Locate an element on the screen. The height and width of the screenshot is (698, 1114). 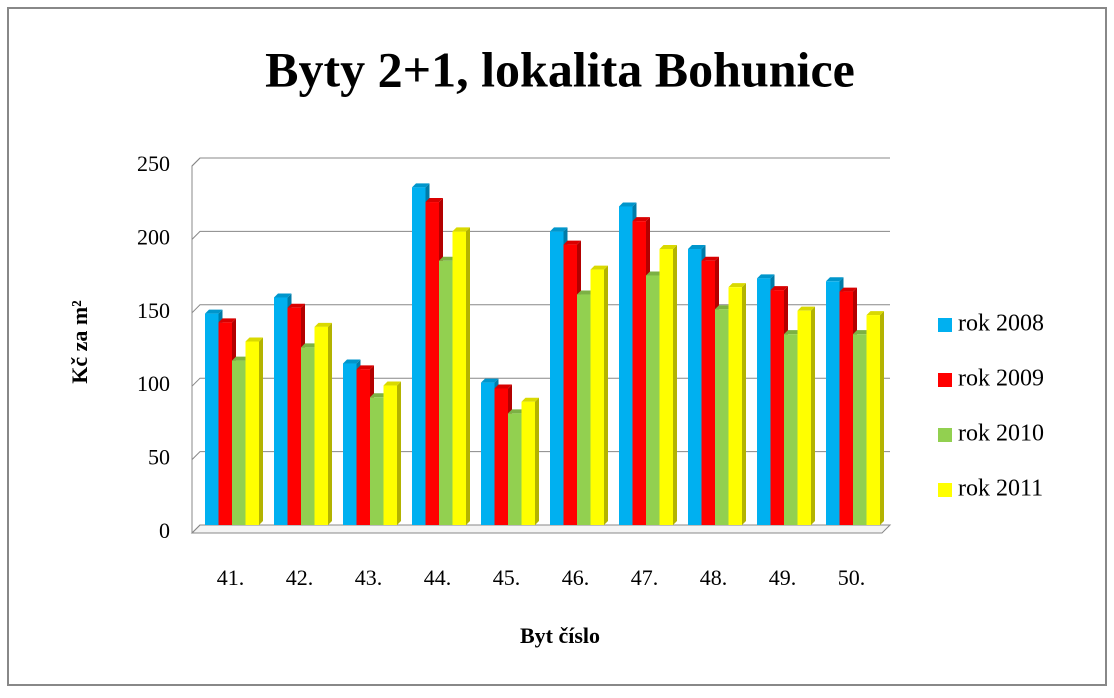
x-axis-title: Byt číslo is located at coordinates (560, 635).